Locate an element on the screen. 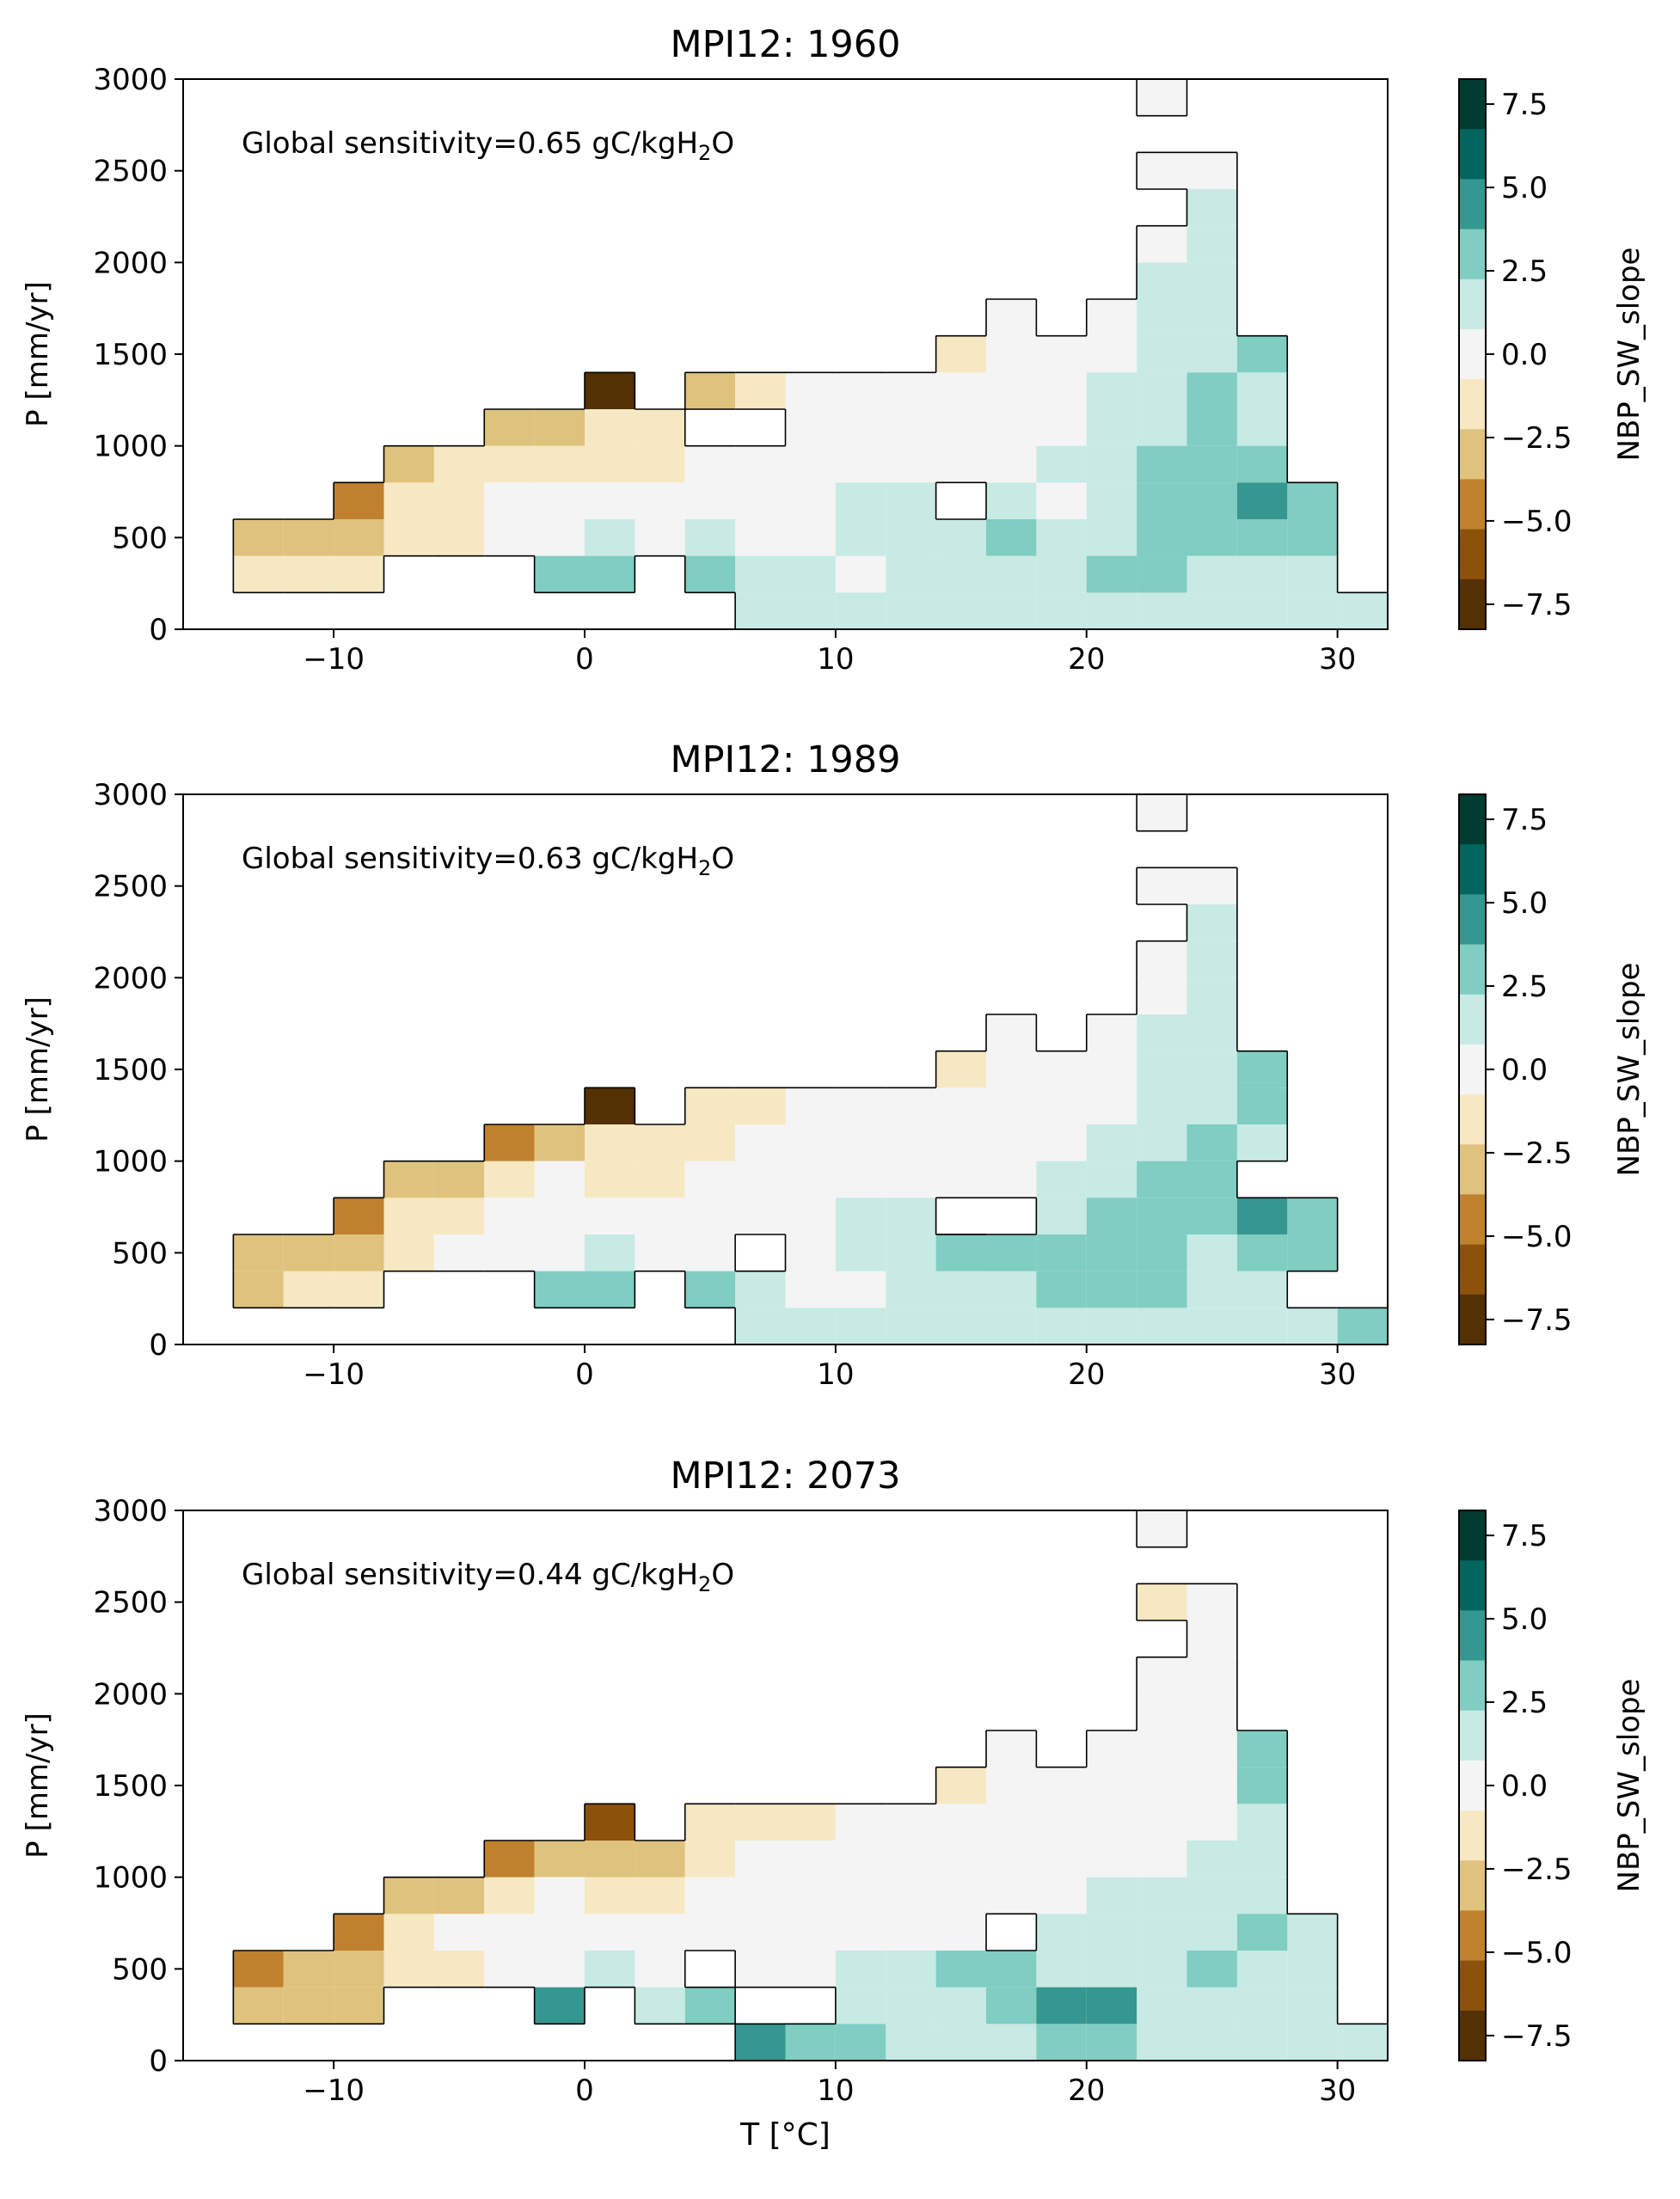 This screenshot has height=2199, width=1680. y-tick-label: 1500 is located at coordinates (131, 1787).